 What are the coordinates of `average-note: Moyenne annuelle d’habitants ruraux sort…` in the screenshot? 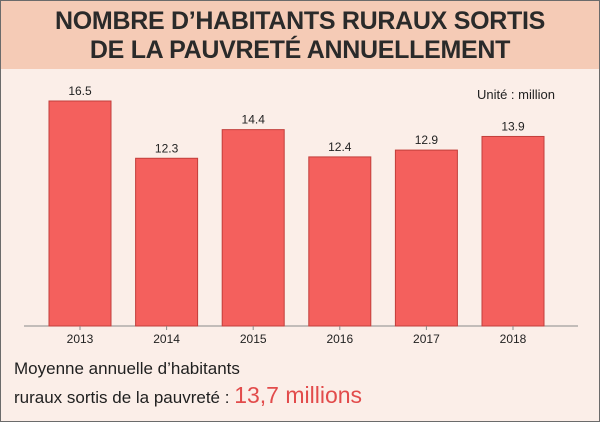 It's located at (188, 383).